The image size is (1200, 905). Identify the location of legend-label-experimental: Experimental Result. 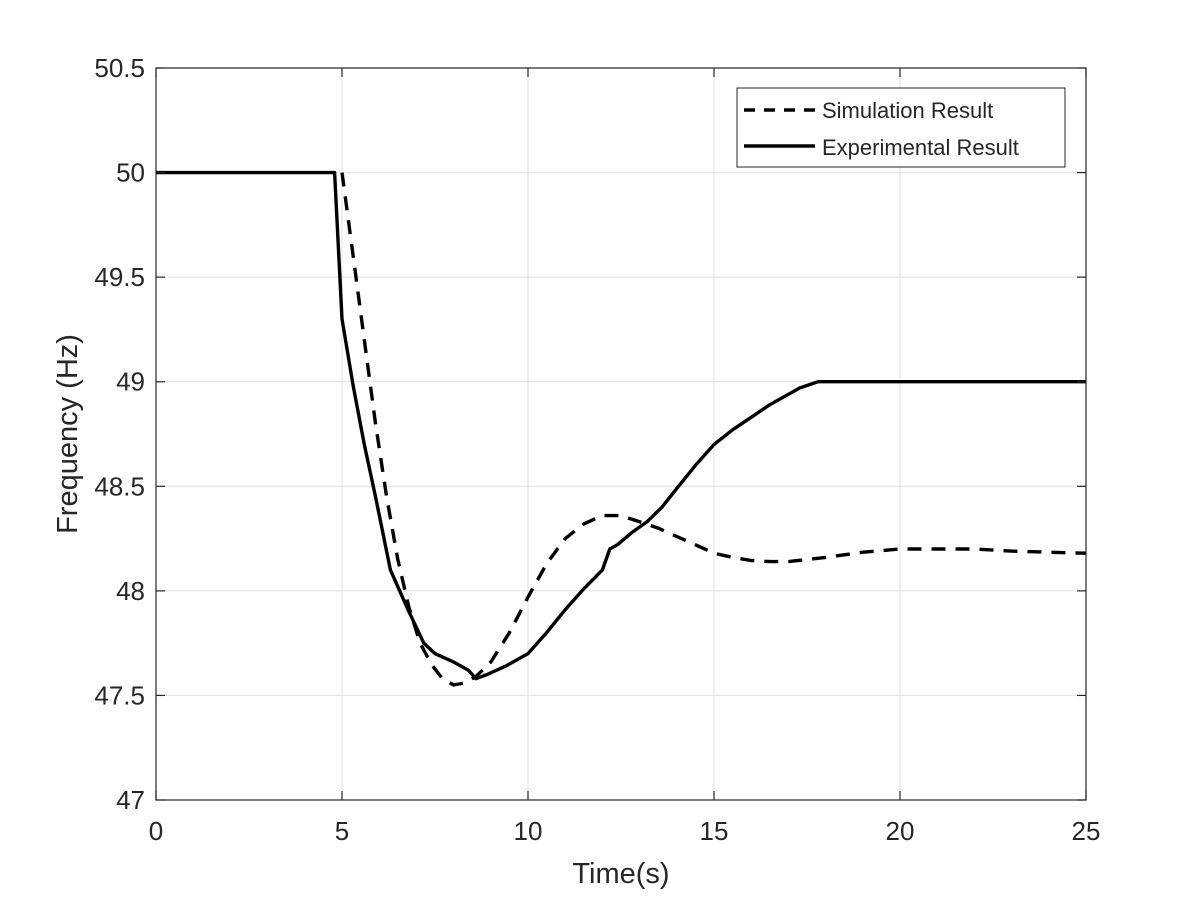
(920, 147).